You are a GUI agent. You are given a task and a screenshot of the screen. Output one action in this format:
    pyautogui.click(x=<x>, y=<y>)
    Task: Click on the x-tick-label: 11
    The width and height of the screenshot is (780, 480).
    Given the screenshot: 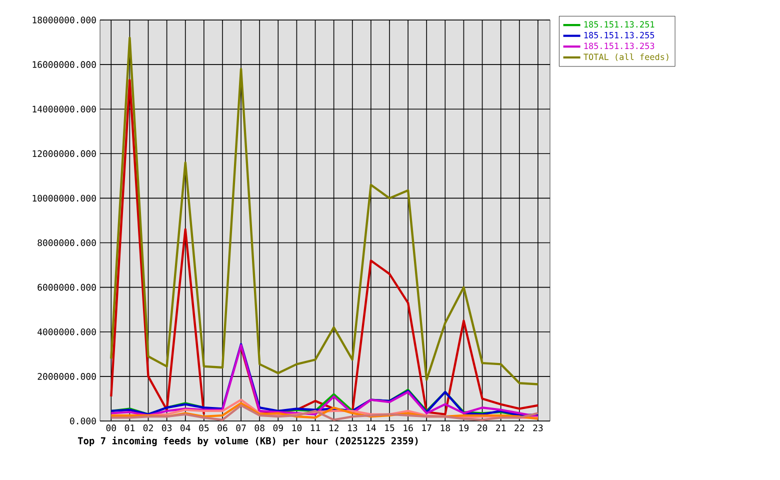 What is the action you would take?
    pyautogui.click(x=315, y=428)
    